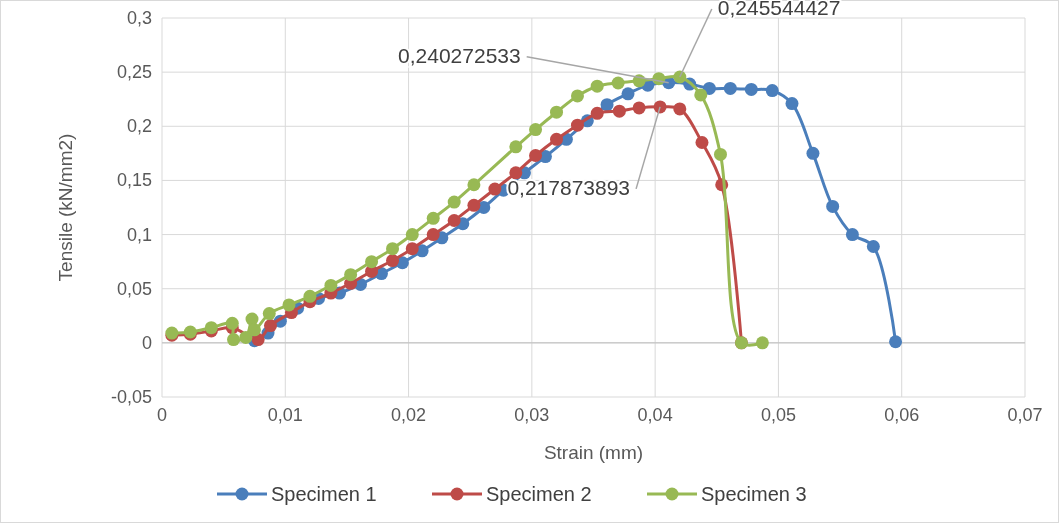  I want to click on y-axis-title: Tensile (kN/mm2), so click(65, 207).